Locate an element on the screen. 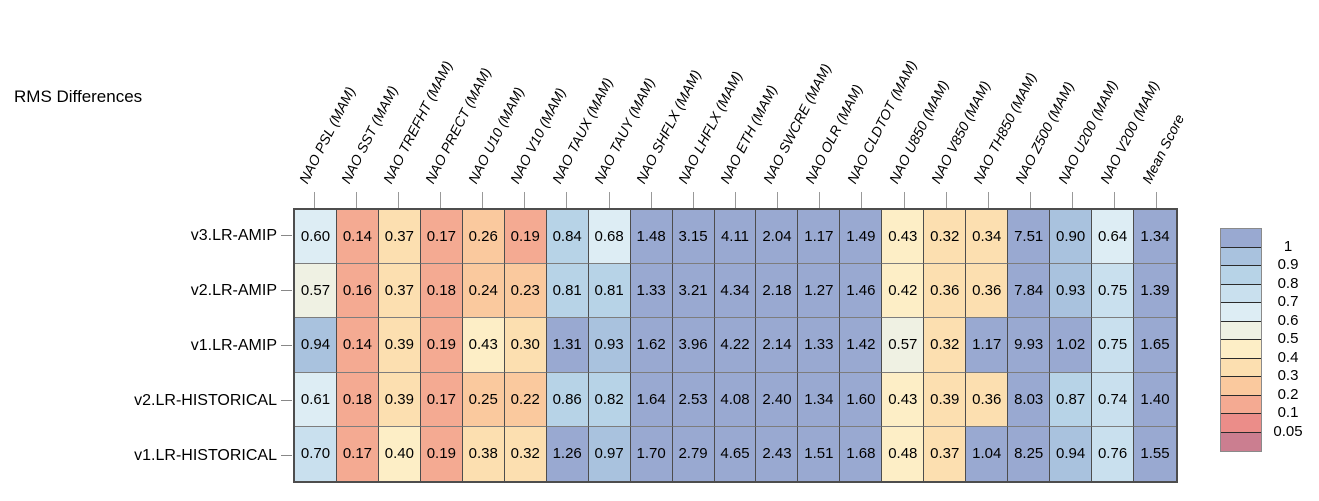  heatmap-cell: 1.40 is located at coordinates (1155, 399).